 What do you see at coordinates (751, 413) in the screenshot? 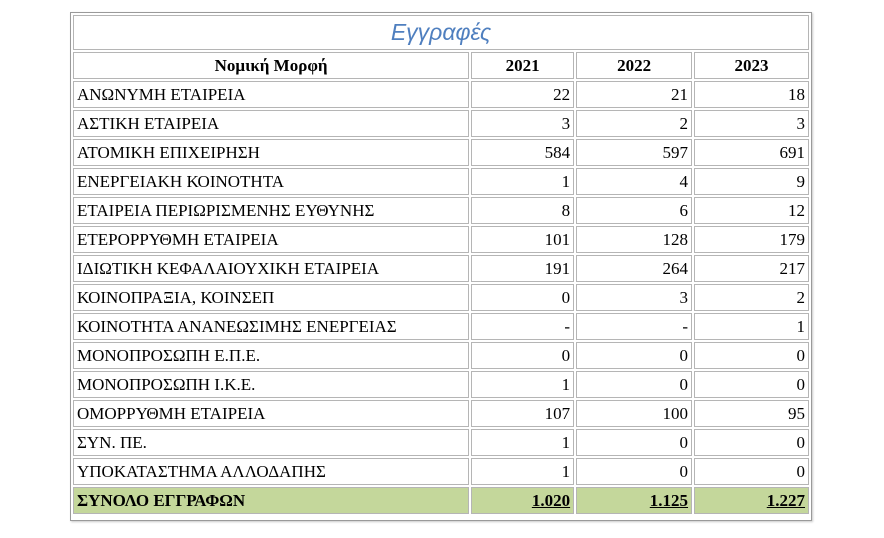
I see `cell-2023: 95` at bounding box center [751, 413].